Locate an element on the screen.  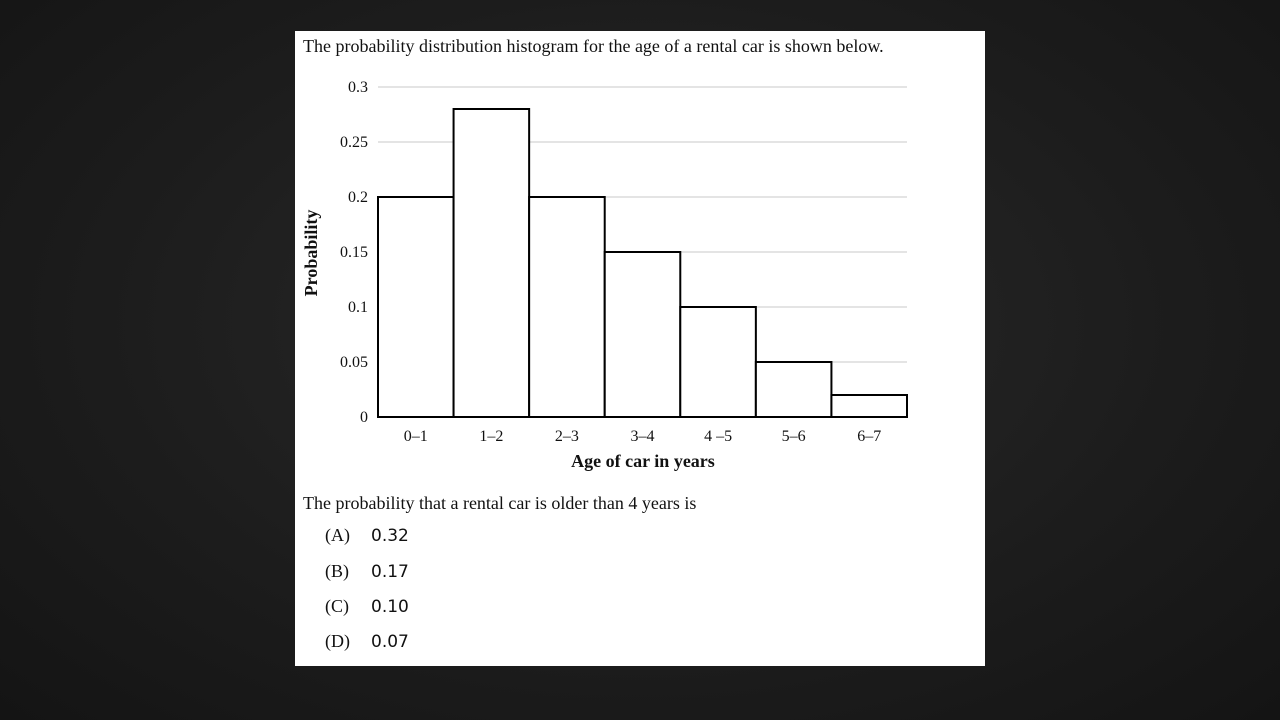
option-letter: (D) is located at coordinates (337, 641).